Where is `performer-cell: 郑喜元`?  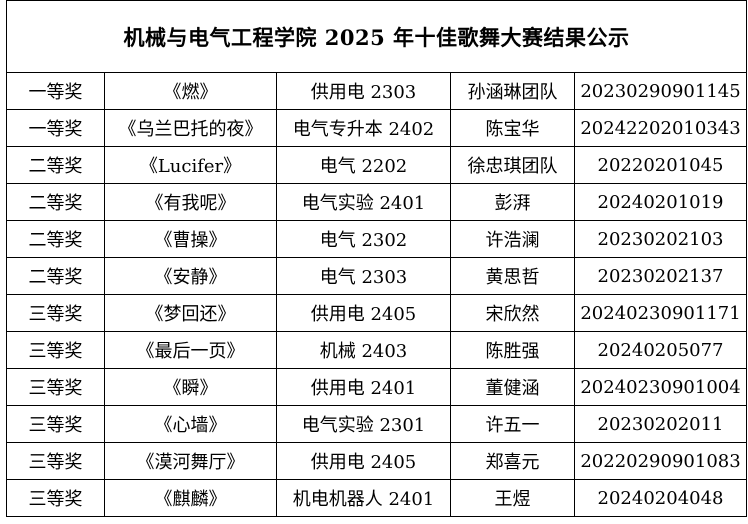 performer-cell: 郑喜元 is located at coordinates (512, 461).